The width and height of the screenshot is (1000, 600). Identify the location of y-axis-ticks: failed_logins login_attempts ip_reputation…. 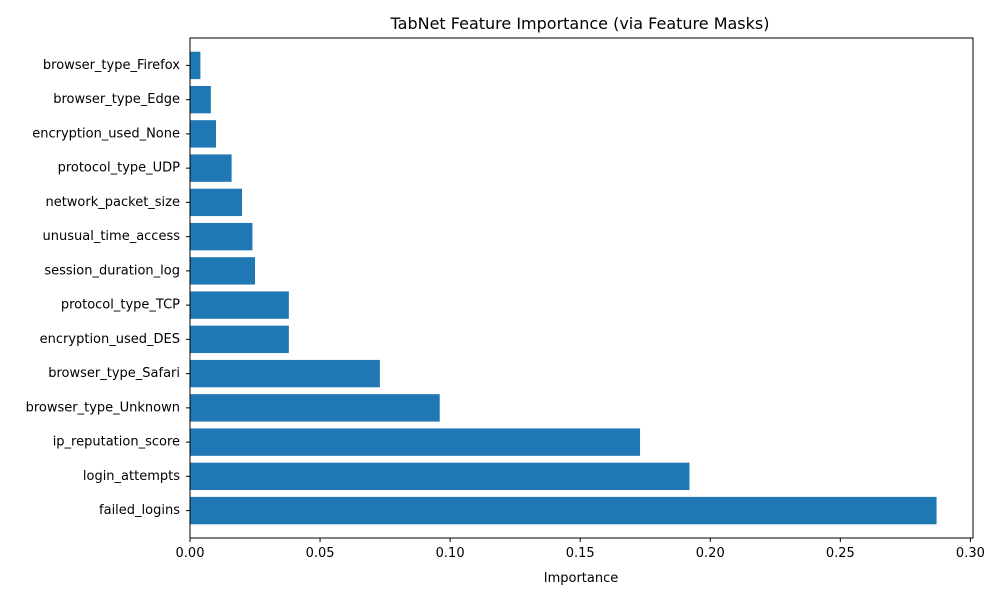
(108, 288).